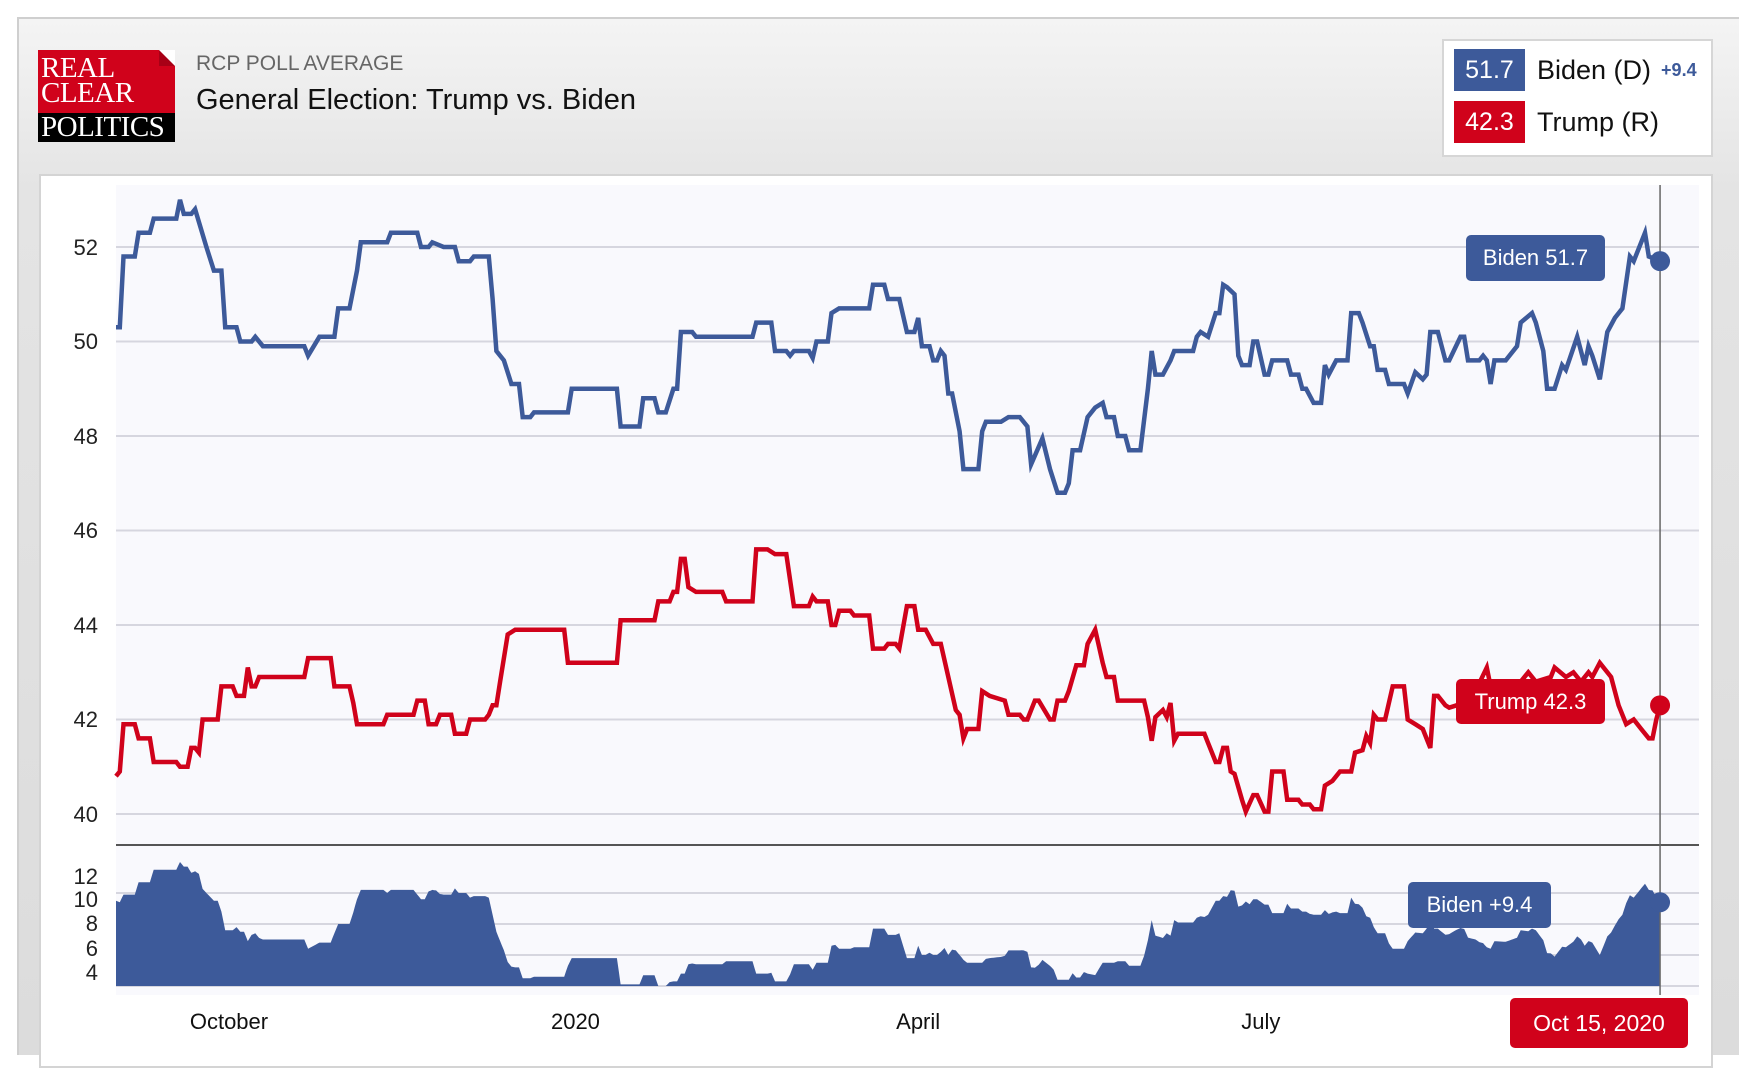  Describe the element at coordinates (86, 899) in the screenshot. I see `spread-tick-10: 10` at that location.